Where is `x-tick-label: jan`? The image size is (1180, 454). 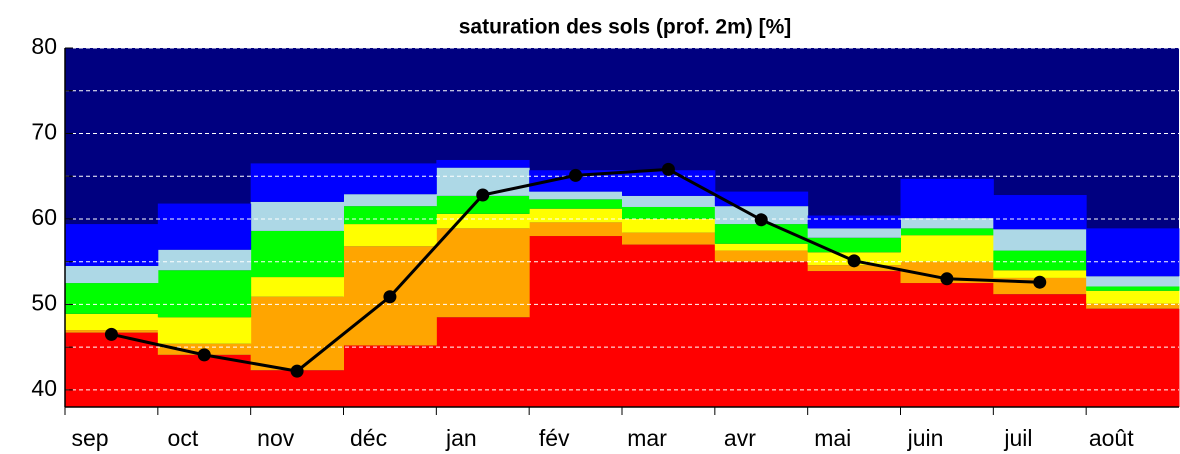
x-tick-label: jan is located at coordinates (461, 438).